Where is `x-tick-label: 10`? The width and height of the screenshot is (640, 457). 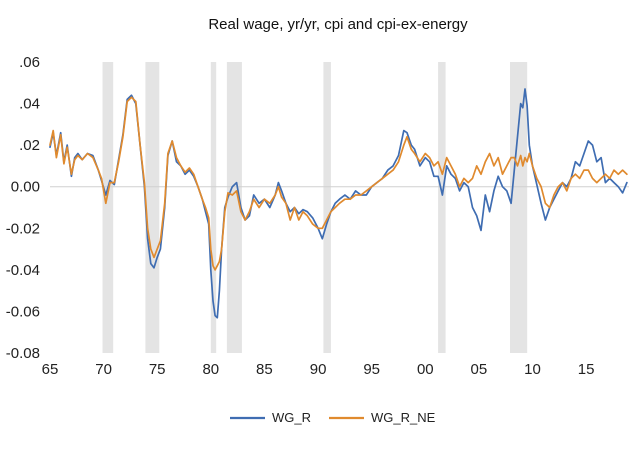
x-tick-label: 10 is located at coordinates (532, 369).